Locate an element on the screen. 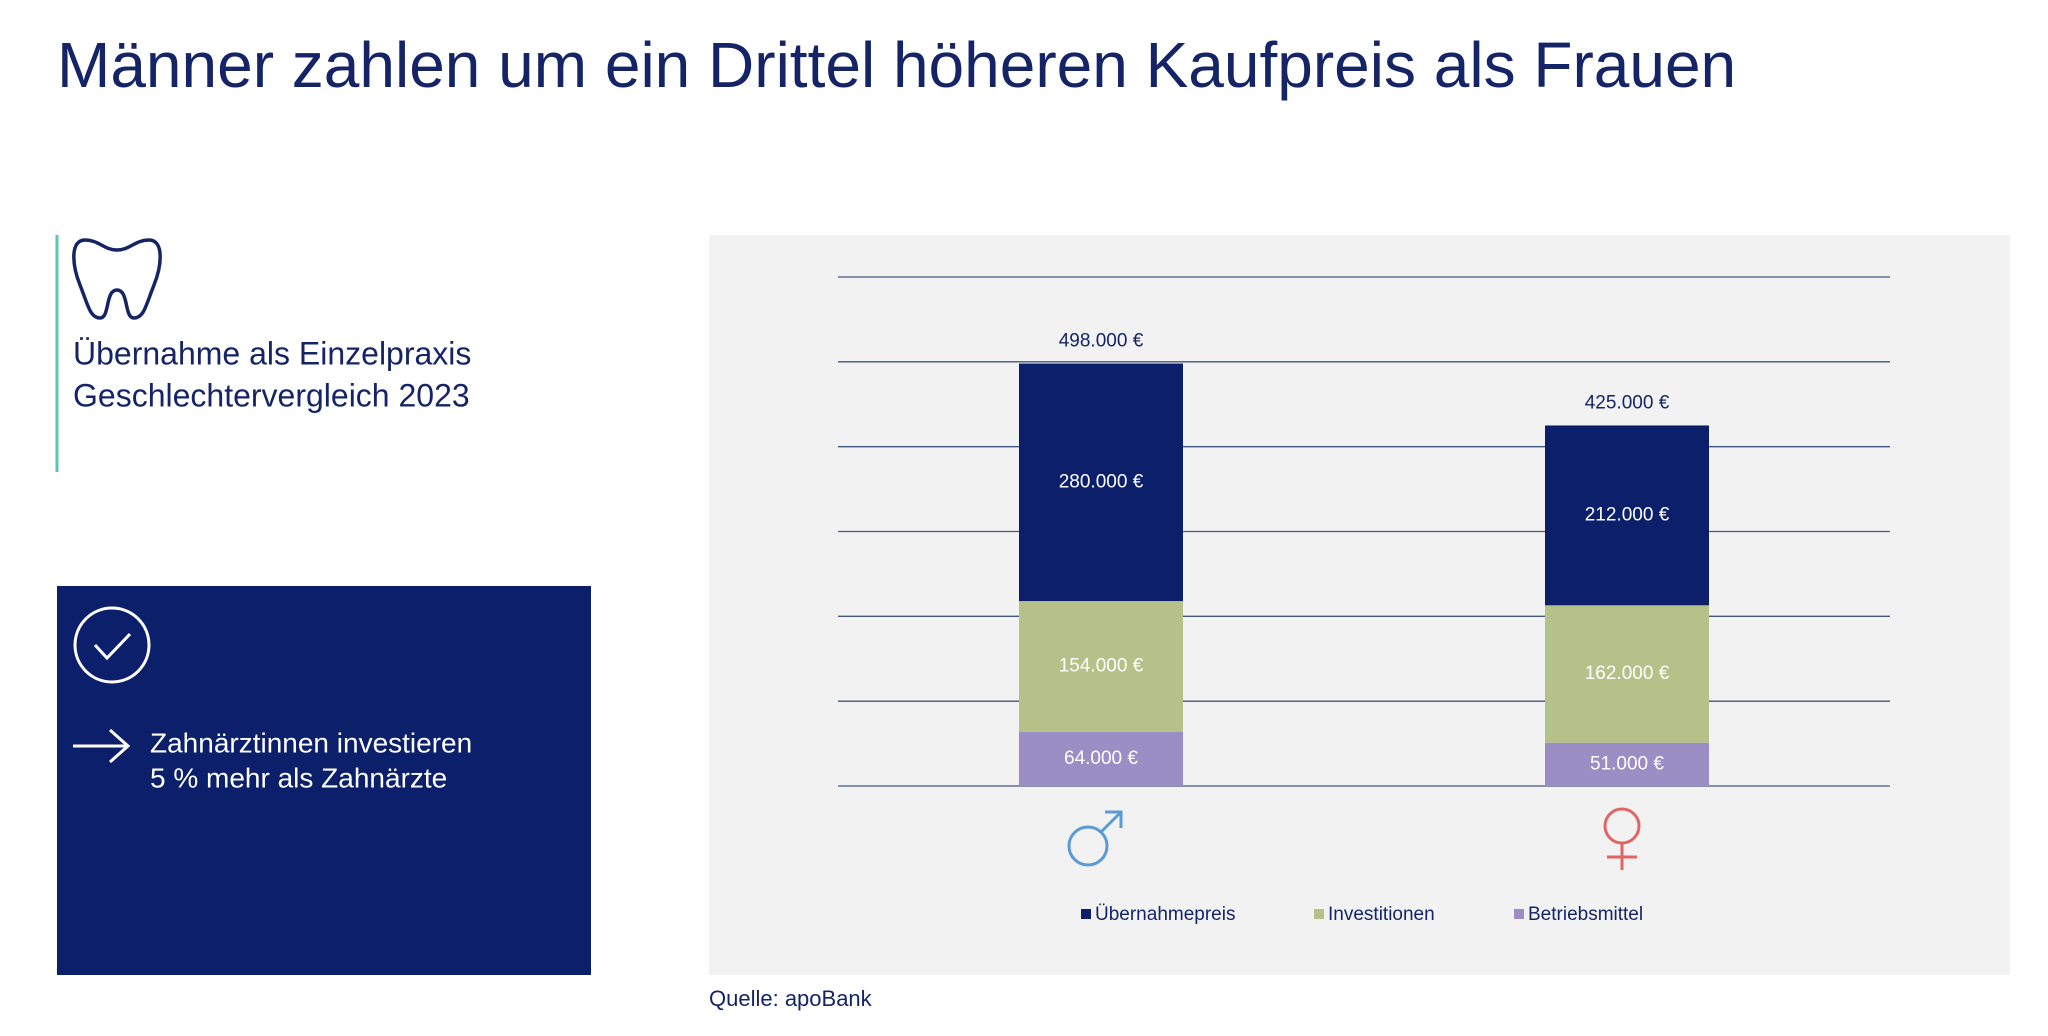 The height and width of the screenshot is (1036, 2048). bar-label: 51.000 € is located at coordinates (1627, 763).